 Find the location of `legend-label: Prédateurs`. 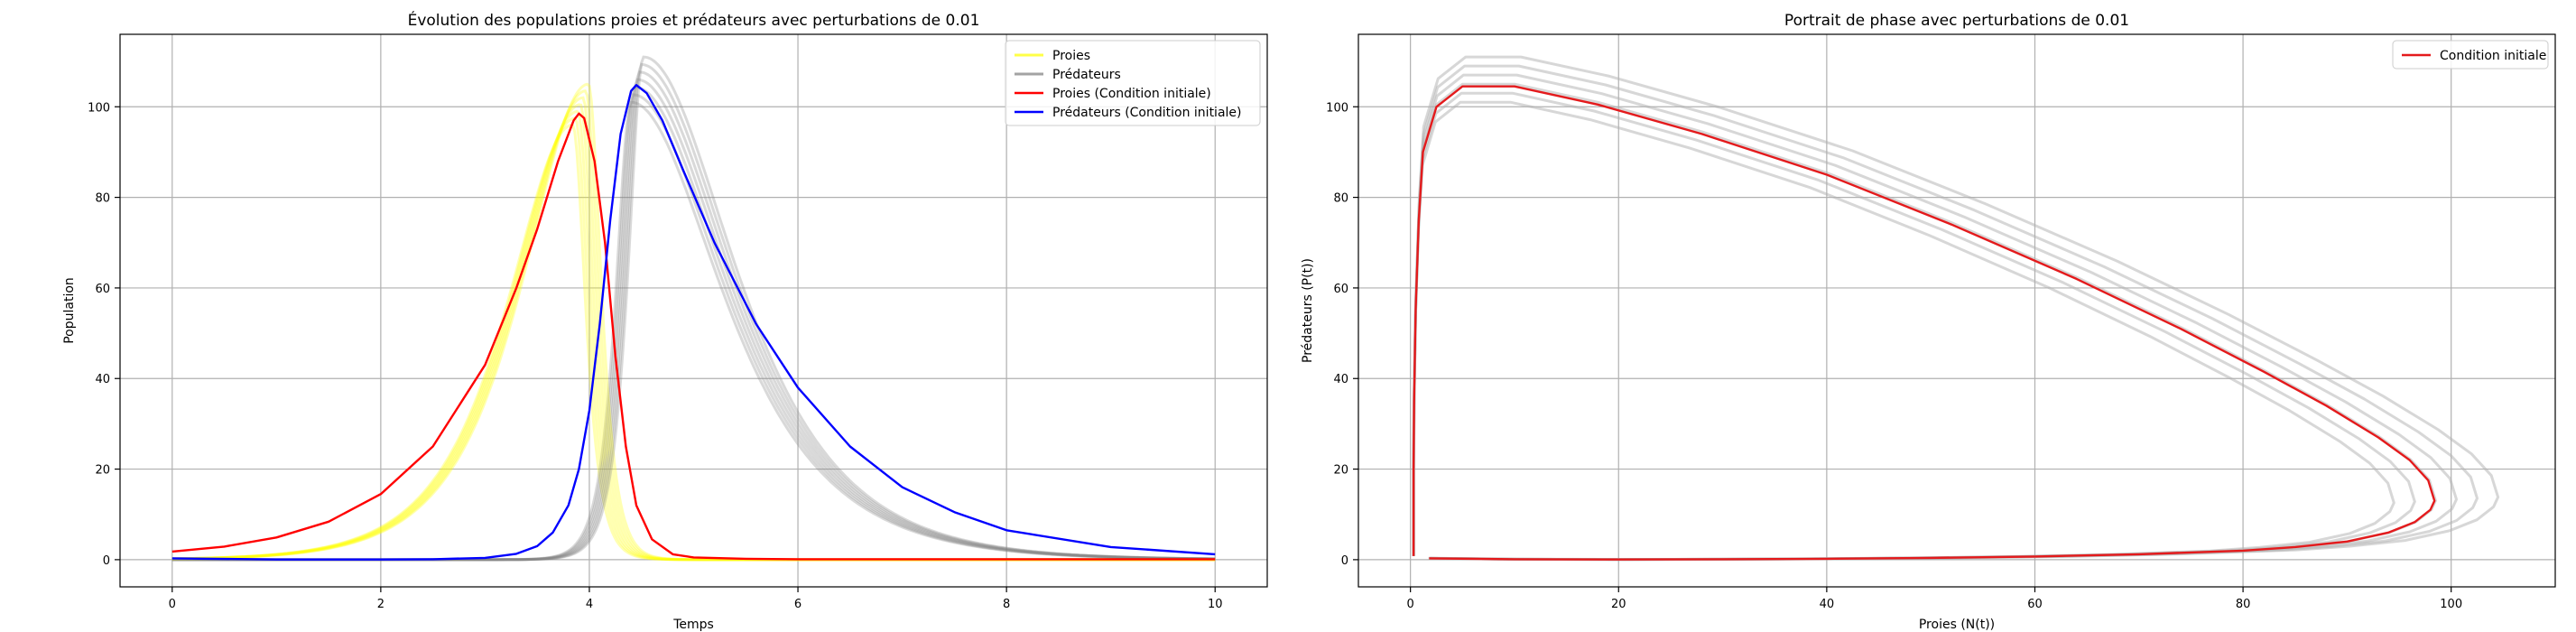

legend-label: Prédateurs is located at coordinates (1086, 75).